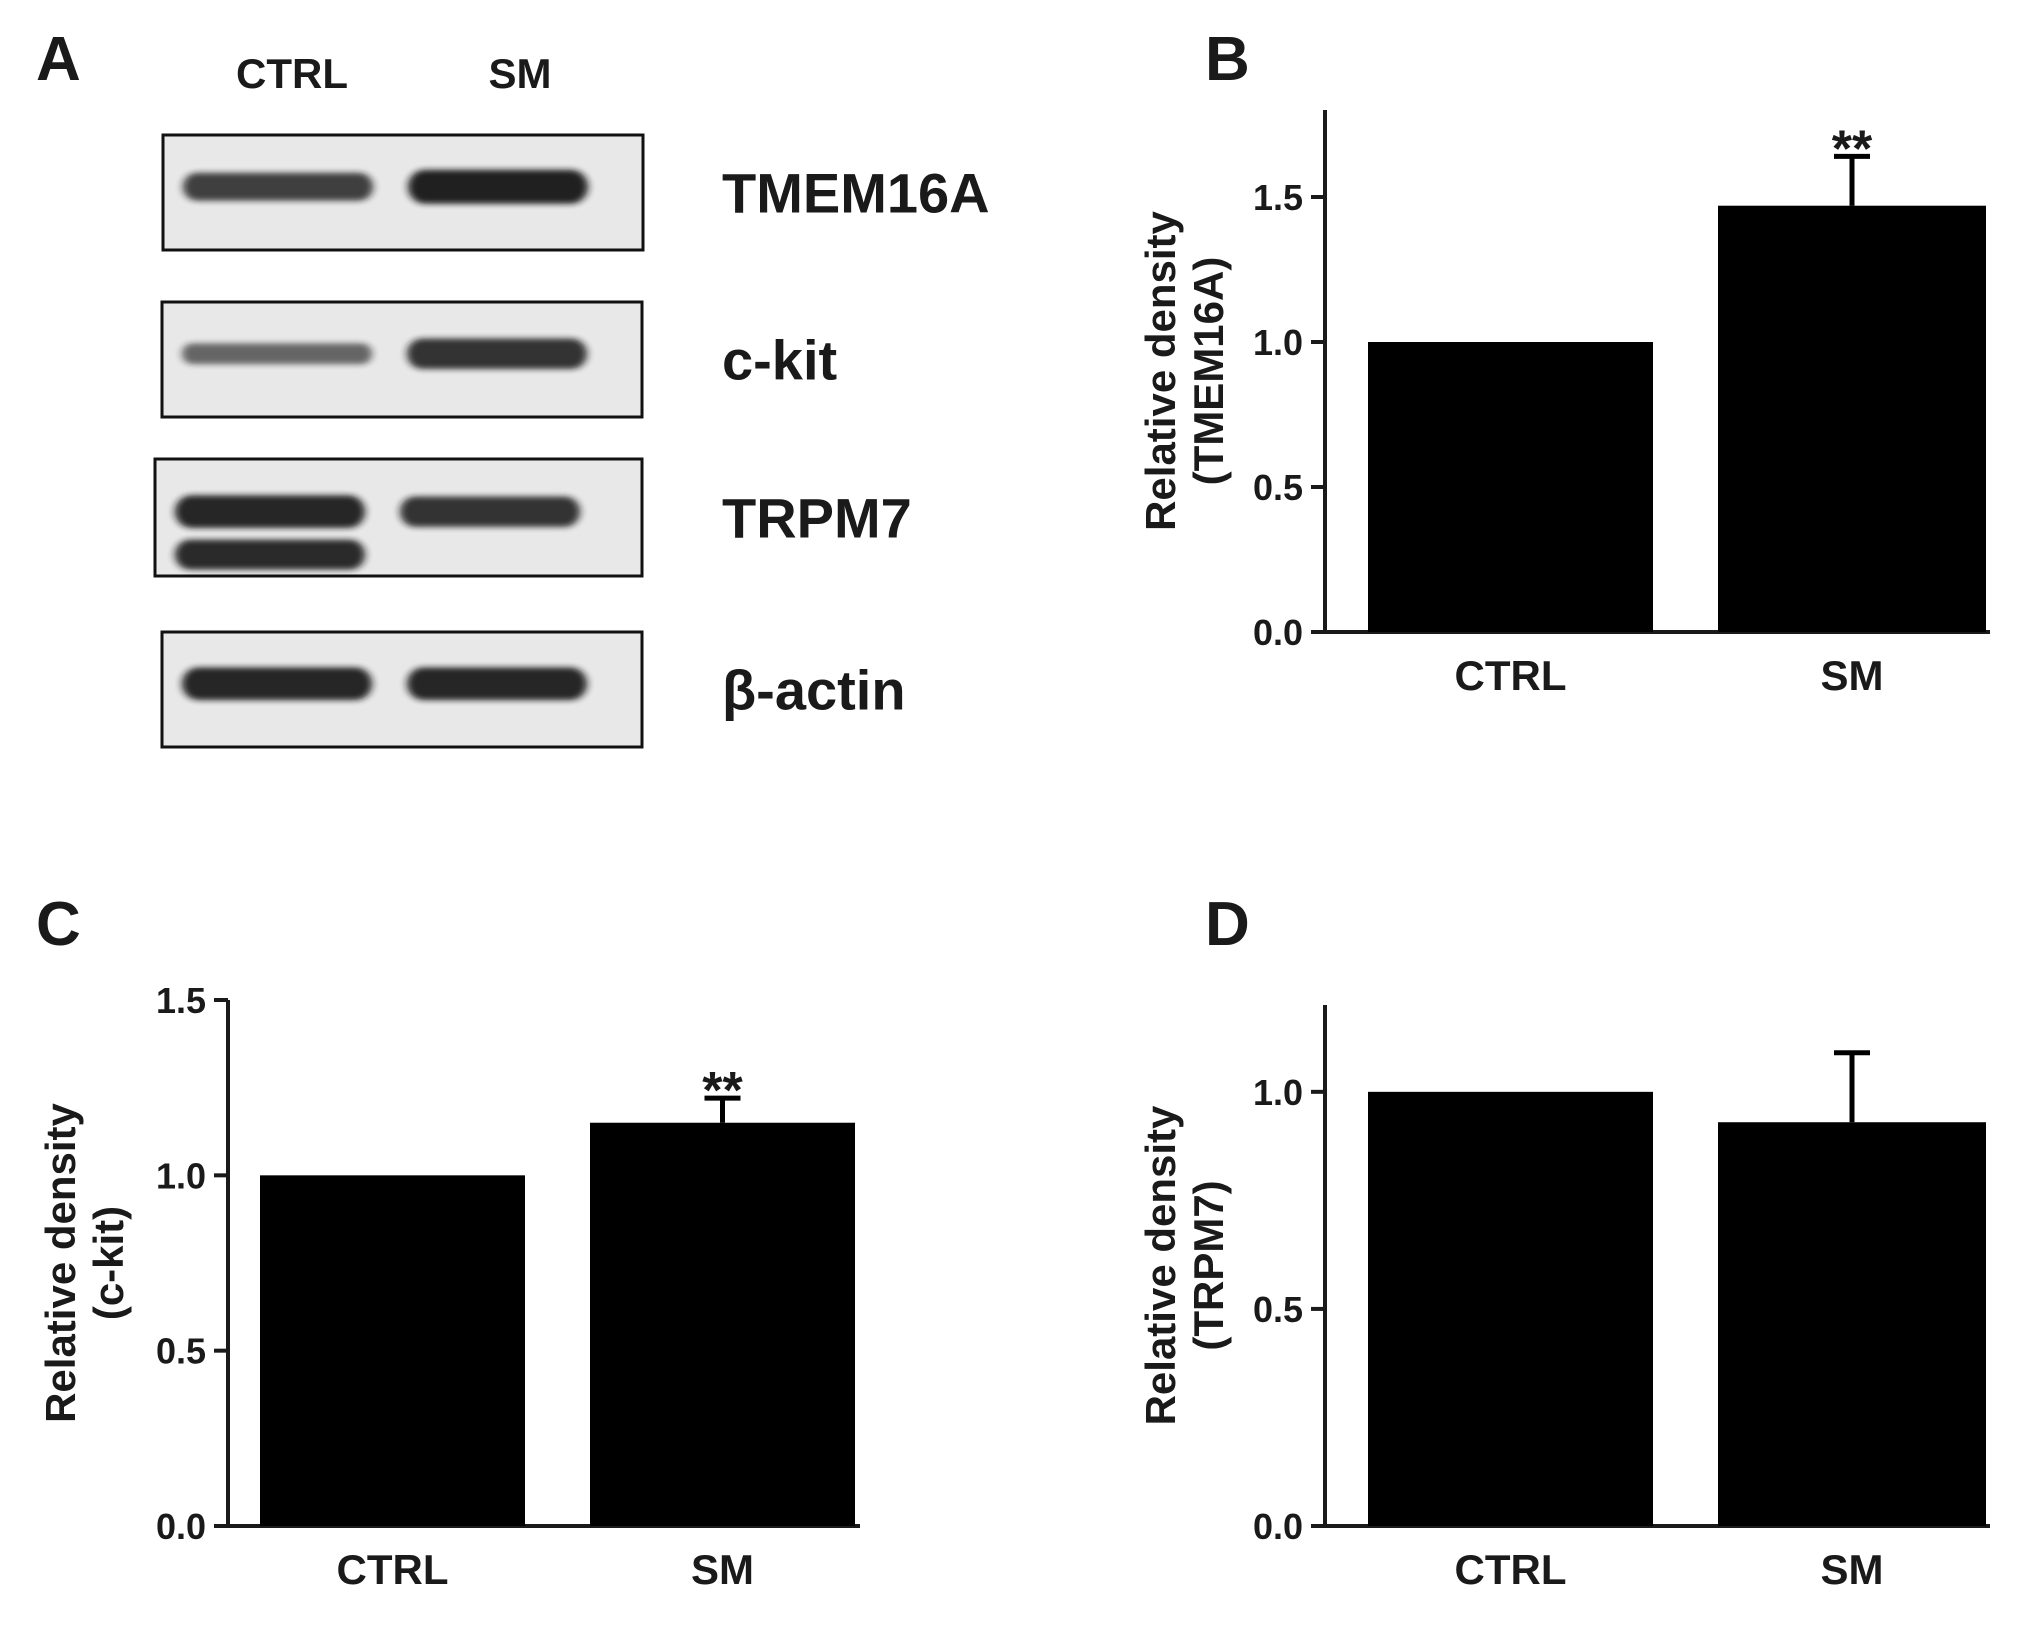 The height and width of the screenshot is (1626, 2031). What do you see at coordinates (58, 924) in the screenshot?
I see `panel-label-c: C` at bounding box center [58, 924].